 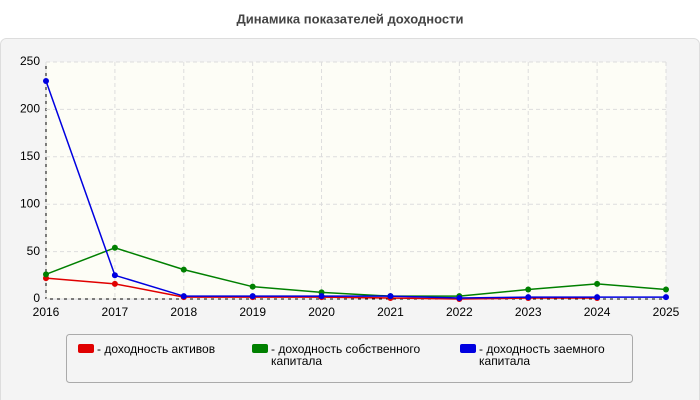 What do you see at coordinates (183, 312) in the screenshot?
I see `x-tick-label: 2018` at bounding box center [183, 312].